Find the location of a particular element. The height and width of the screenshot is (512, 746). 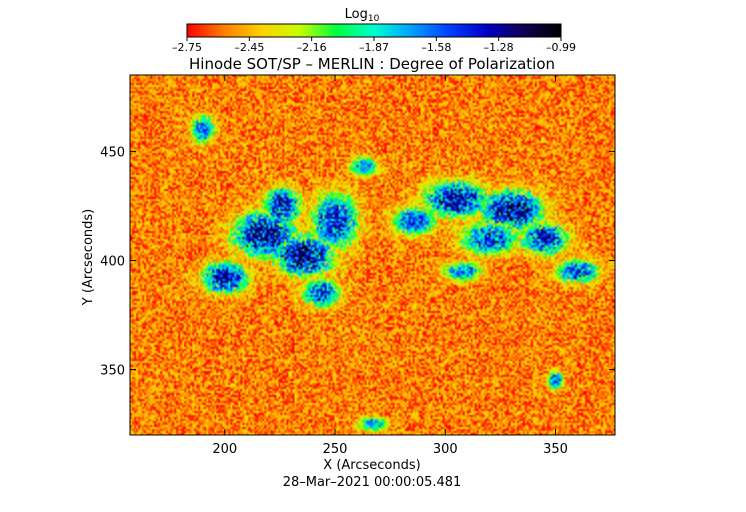

y-tick-label: 400 is located at coordinates (112, 261).